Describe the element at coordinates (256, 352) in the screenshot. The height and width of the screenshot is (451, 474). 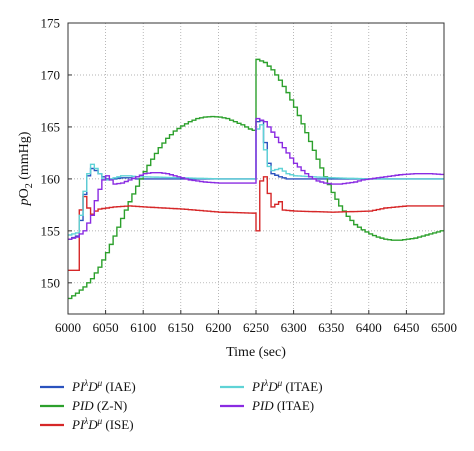
I see `x-axis-title: Time (sec)` at that location.